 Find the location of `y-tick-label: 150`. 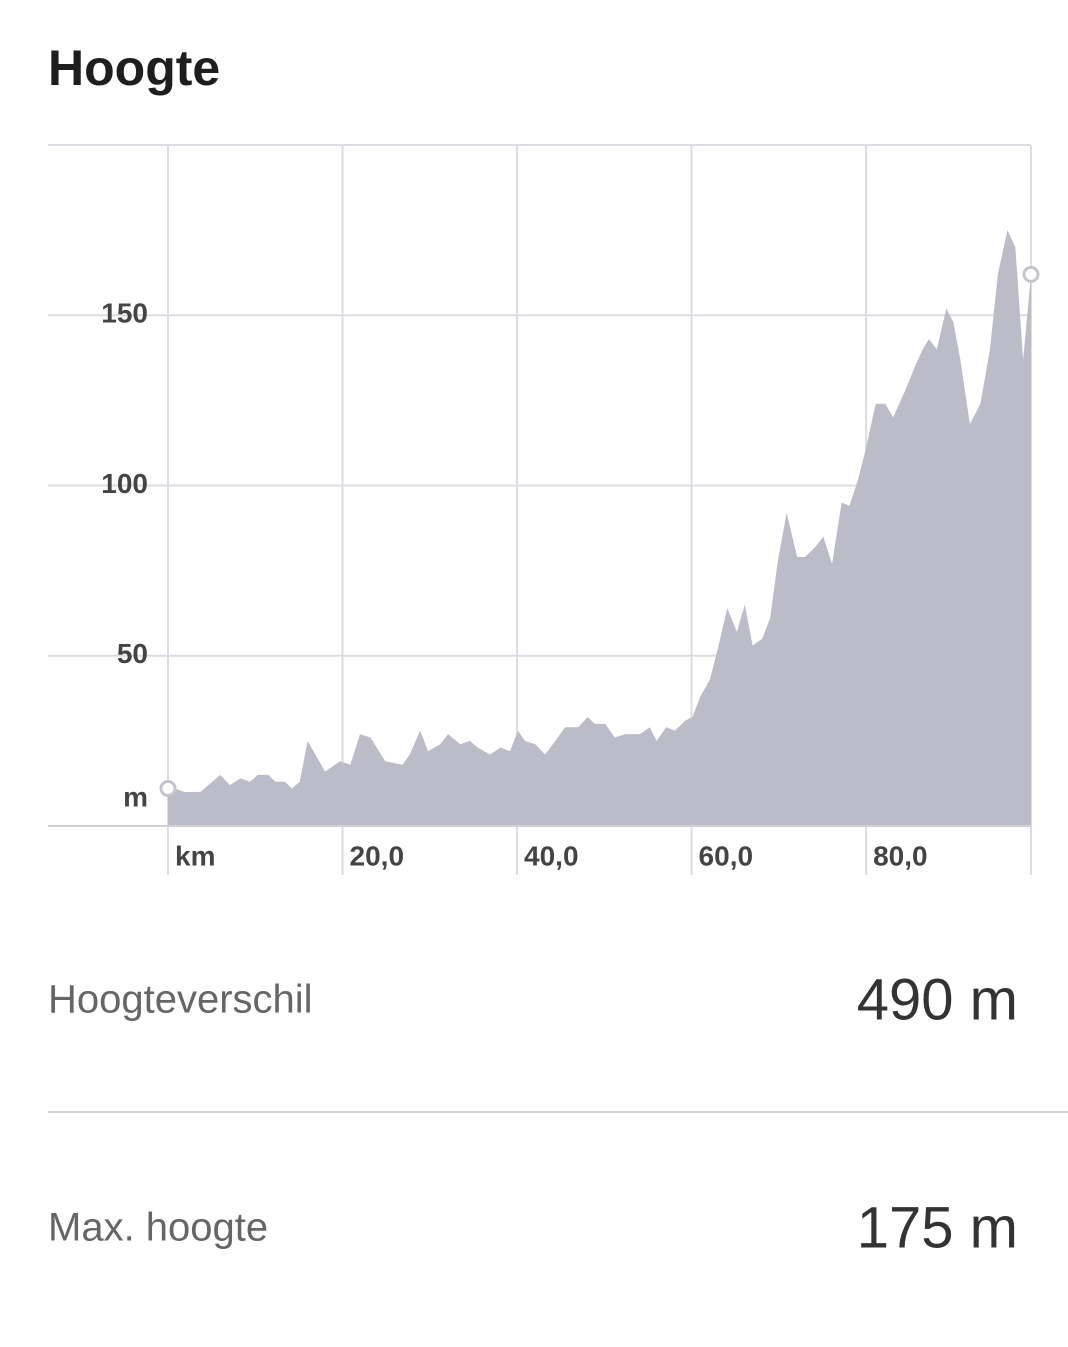

y-tick-label: 150 is located at coordinates (124, 313).